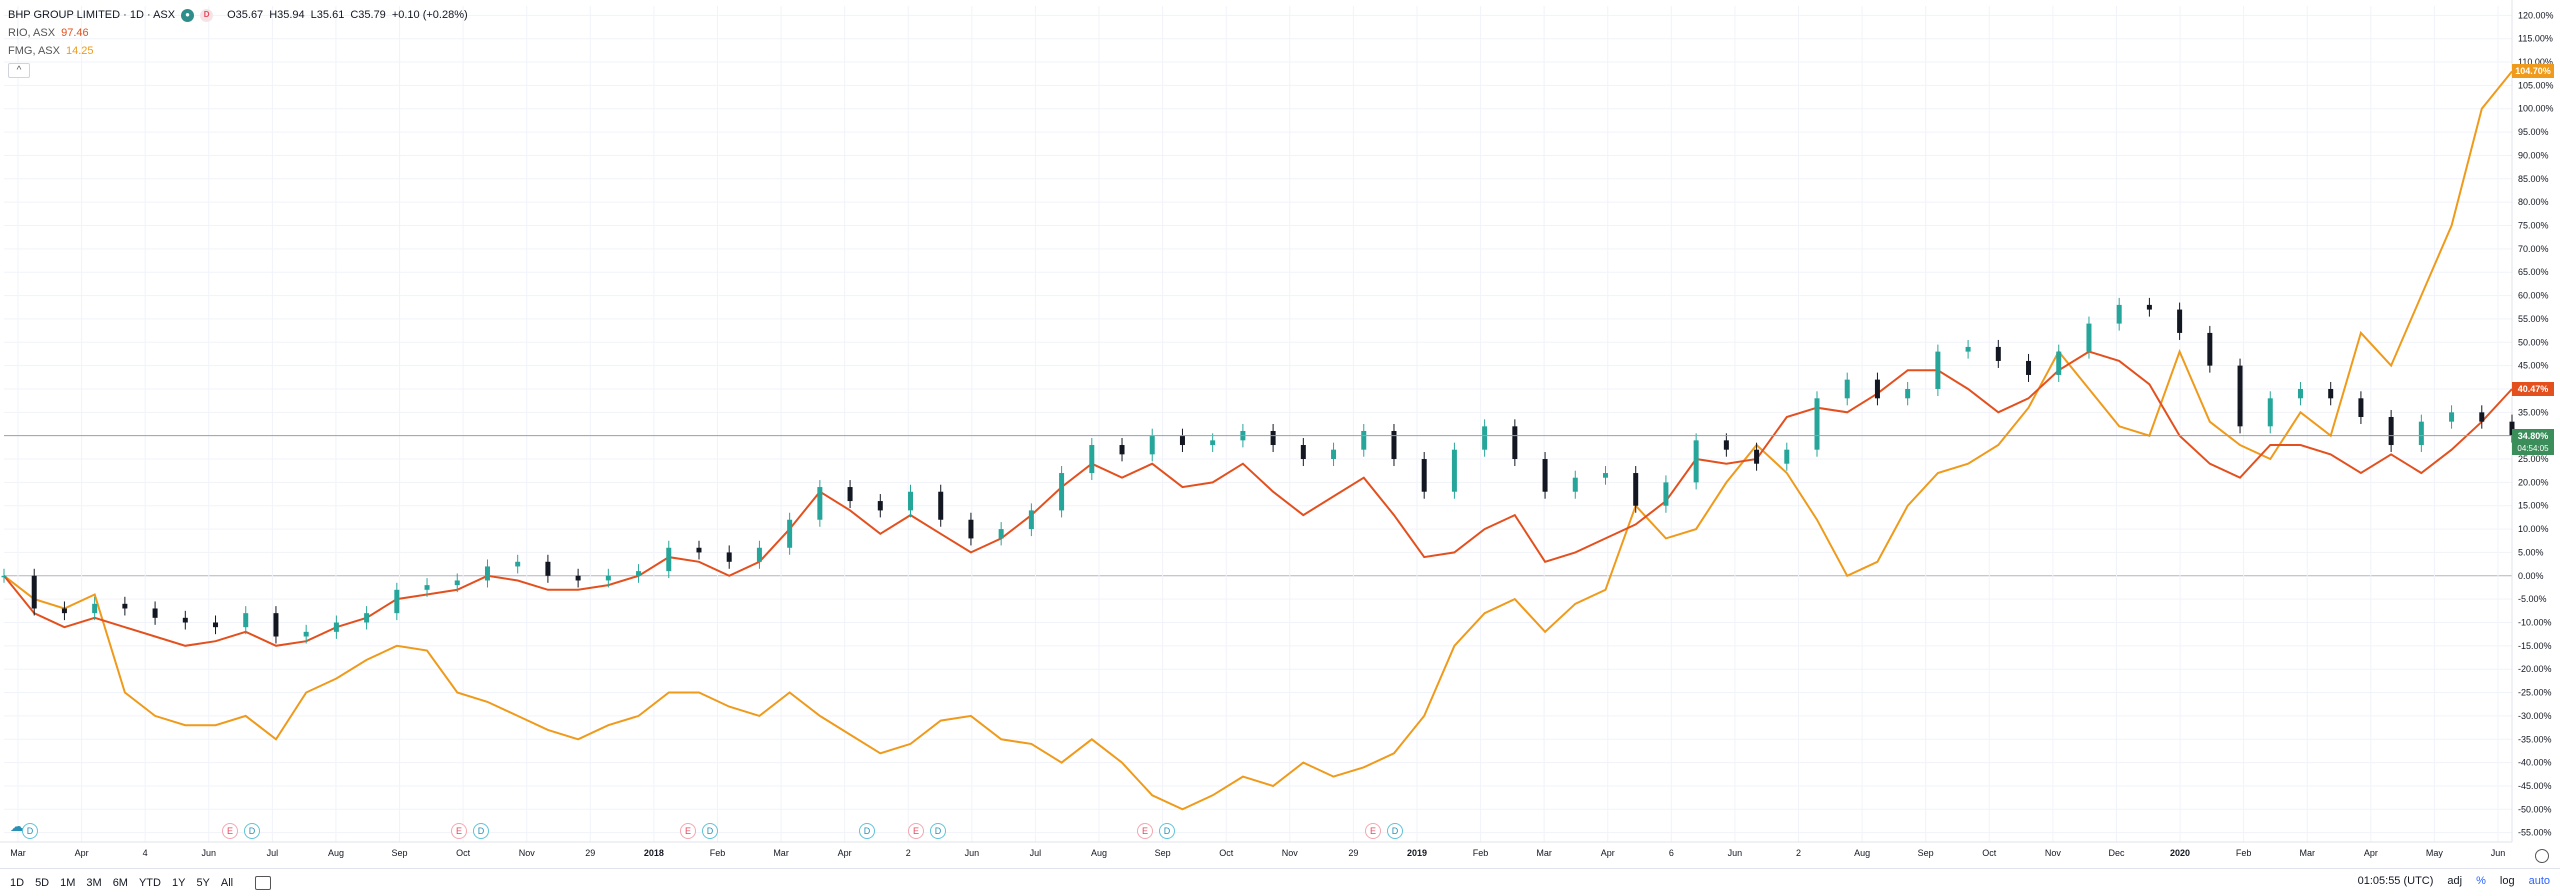 The height and width of the screenshot is (896, 2560). What do you see at coordinates (68, 882) in the screenshot?
I see `timeframe-1m: 1M` at bounding box center [68, 882].